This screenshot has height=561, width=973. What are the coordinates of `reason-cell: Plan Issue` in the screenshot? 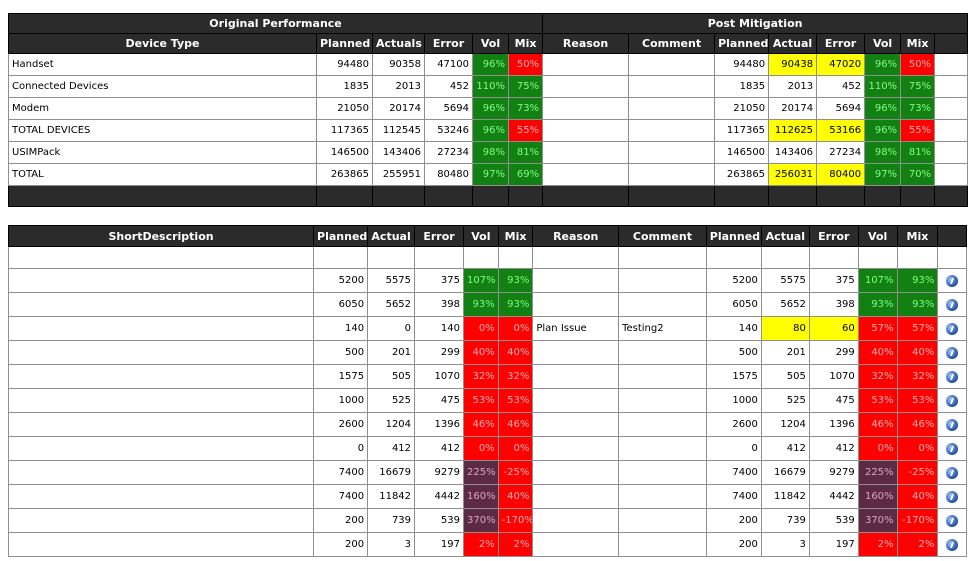 It's located at (576, 328).